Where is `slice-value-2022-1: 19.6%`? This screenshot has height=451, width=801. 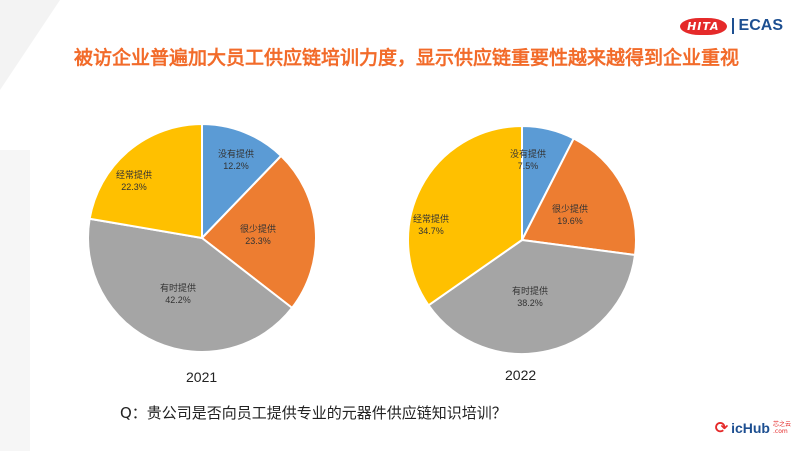 slice-value-2022-1: 19.6% is located at coordinates (570, 221).